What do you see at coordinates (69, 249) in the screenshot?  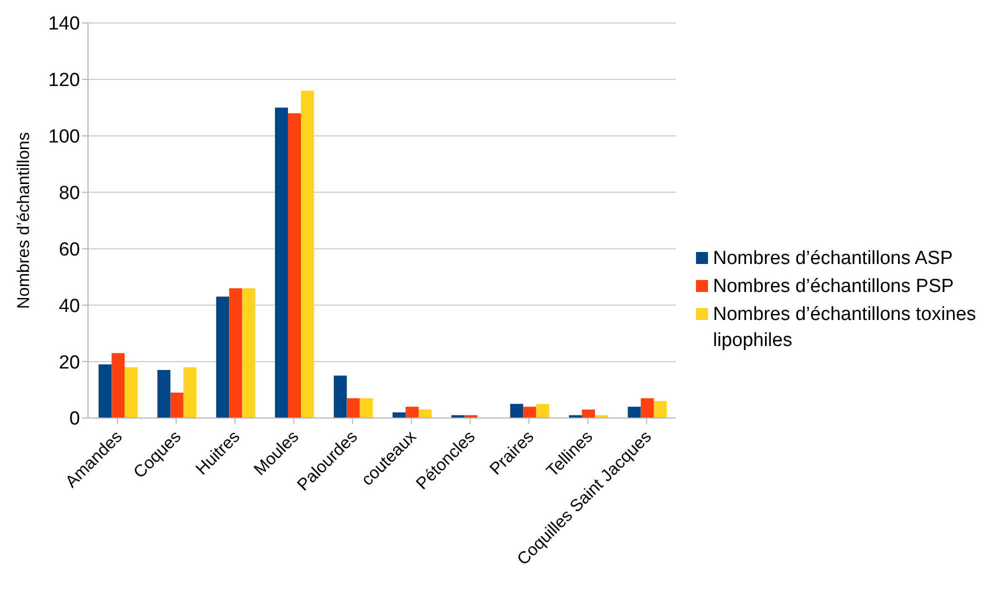 I see `y-tick-label: 60` at bounding box center [69, 249].